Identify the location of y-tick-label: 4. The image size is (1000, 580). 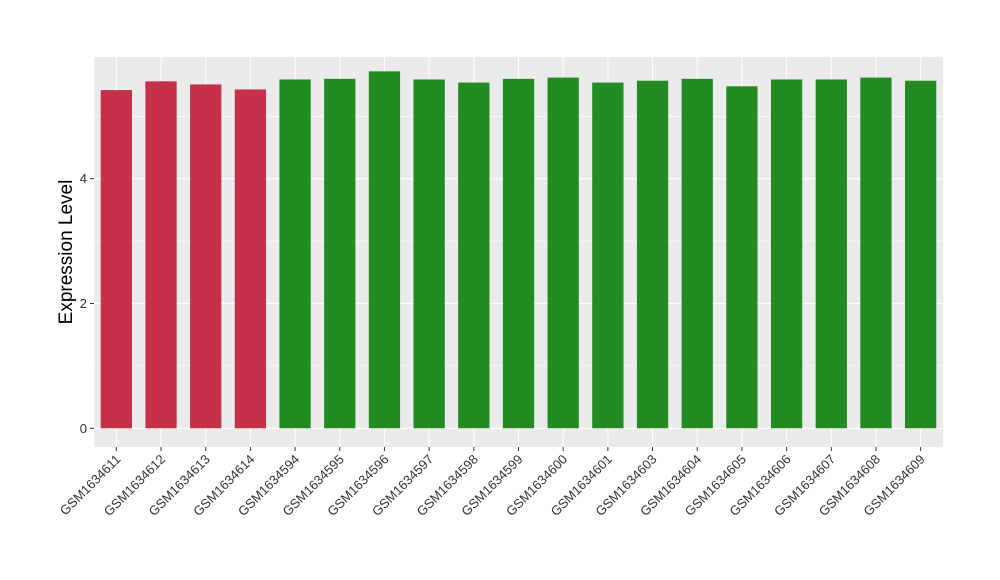
(83, 178).